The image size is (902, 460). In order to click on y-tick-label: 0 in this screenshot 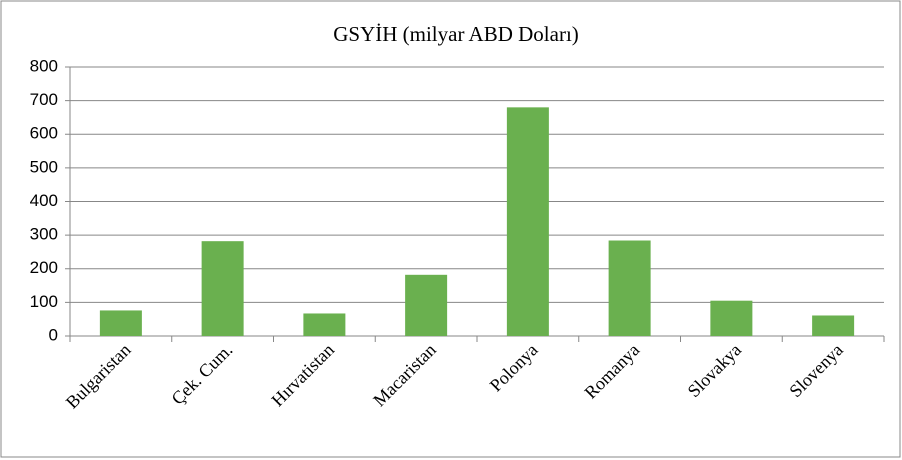, I will do `click(53, 334)`.